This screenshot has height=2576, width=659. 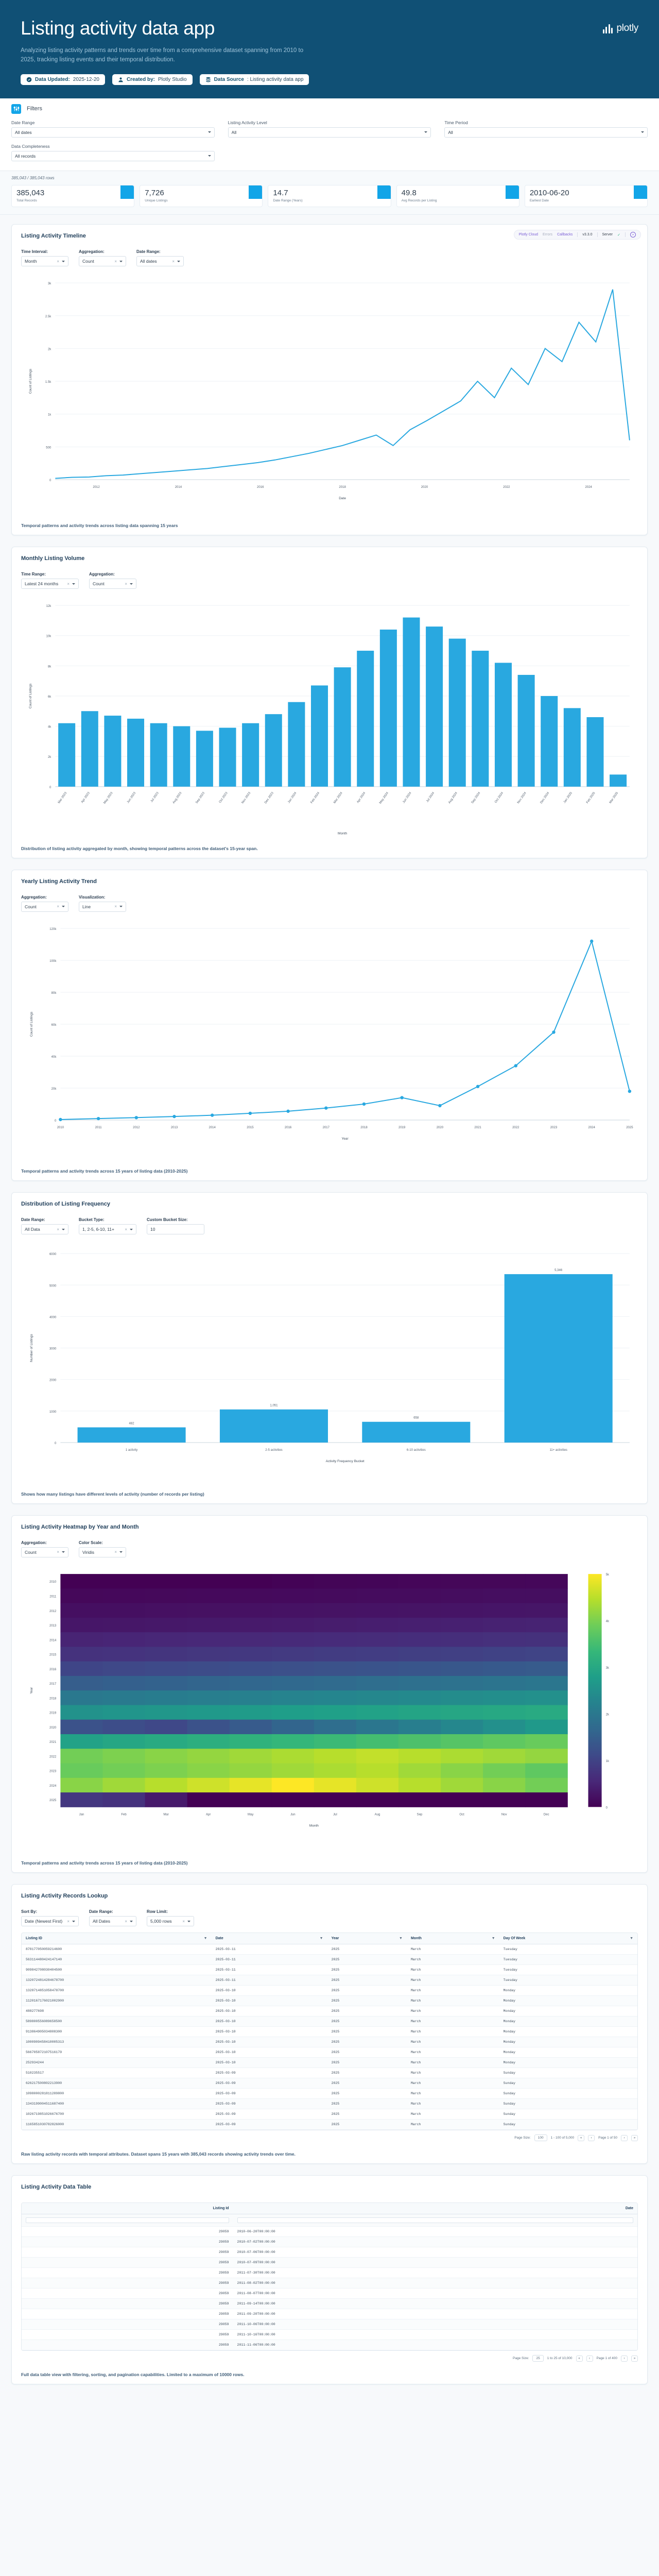 What do you see at coordinates (329, 2273) in the screenshot?
I see `table-row: 29059 2011-07-30T00:00:00` at bounding box center [329, 2273].